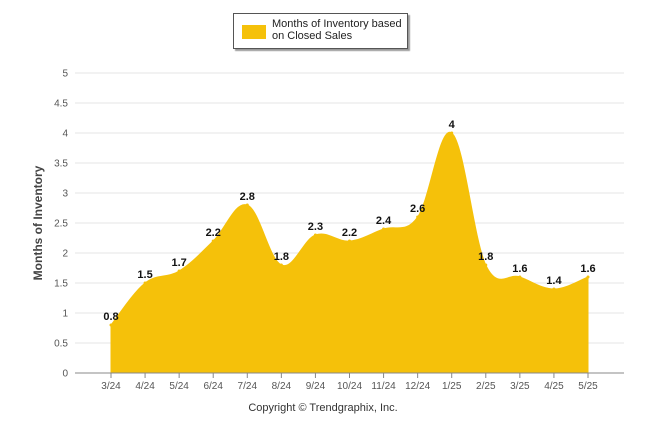 This screenshot has height=439, width=646. I want to click on y-tick-label: 2, so click(65, 254).